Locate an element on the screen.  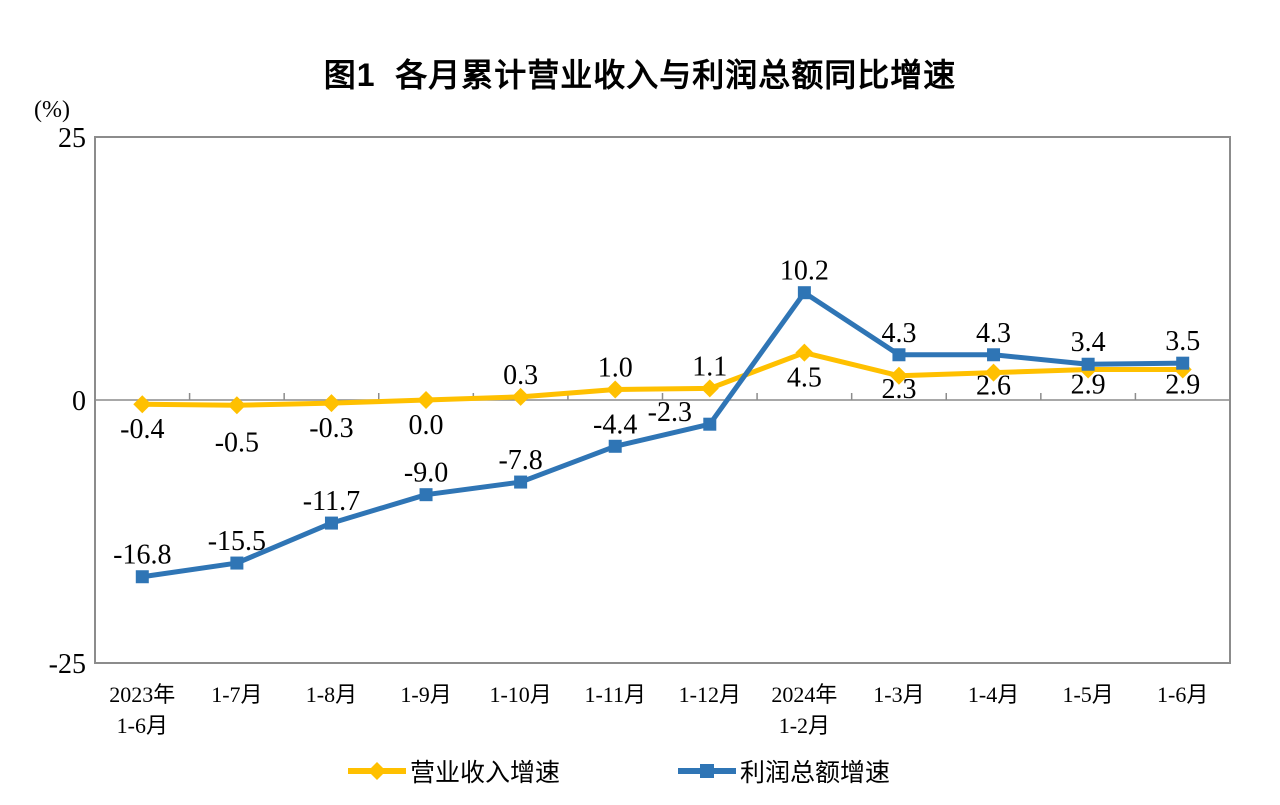
legend-item-revenue-growth: 营业收入增速 is located at coordinates (454, 771).